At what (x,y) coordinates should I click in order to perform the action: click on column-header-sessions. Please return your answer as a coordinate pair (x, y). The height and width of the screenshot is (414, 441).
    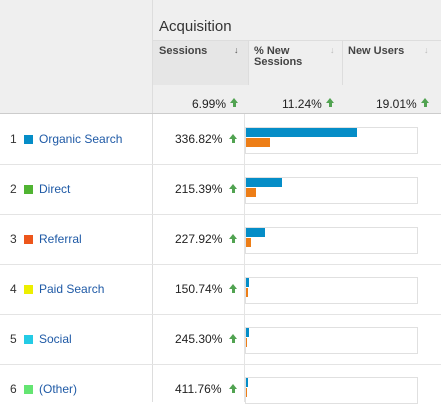
    Looking at the image, I should click on (200, 63).